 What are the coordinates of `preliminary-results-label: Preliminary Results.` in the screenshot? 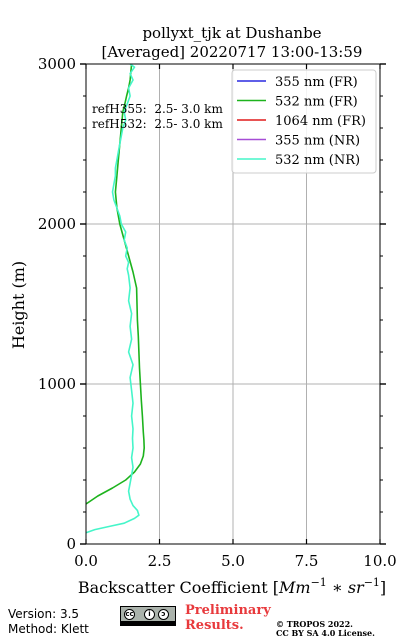 It's located at (228, 618).